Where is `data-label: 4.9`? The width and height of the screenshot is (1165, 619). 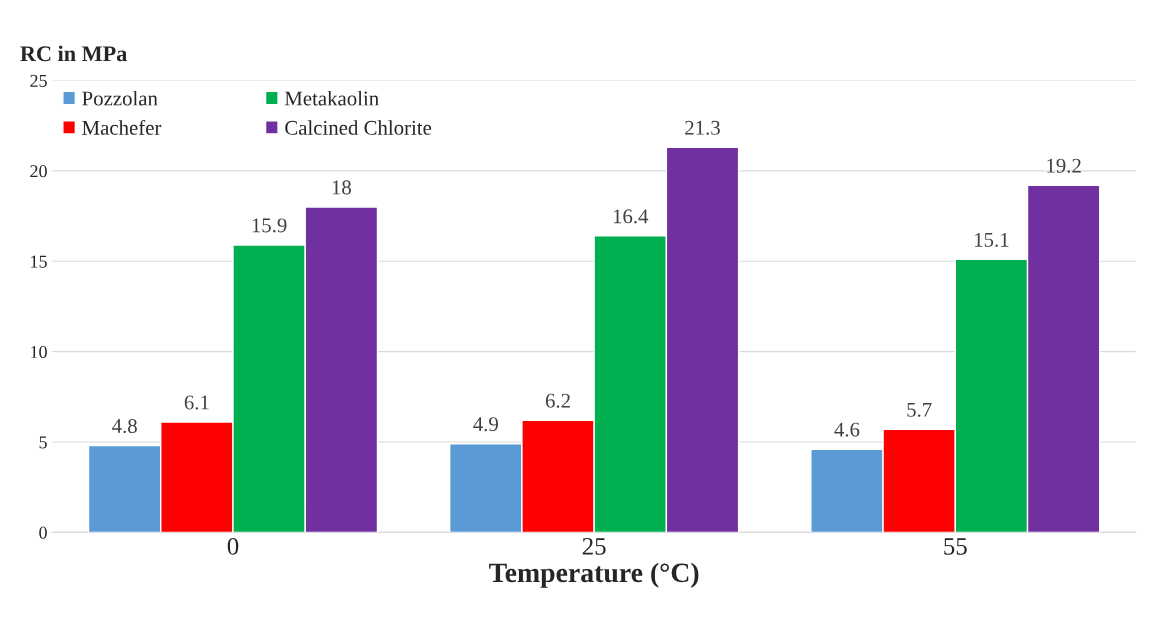 data-label: 4.9 is located at coordinates (485, 424).